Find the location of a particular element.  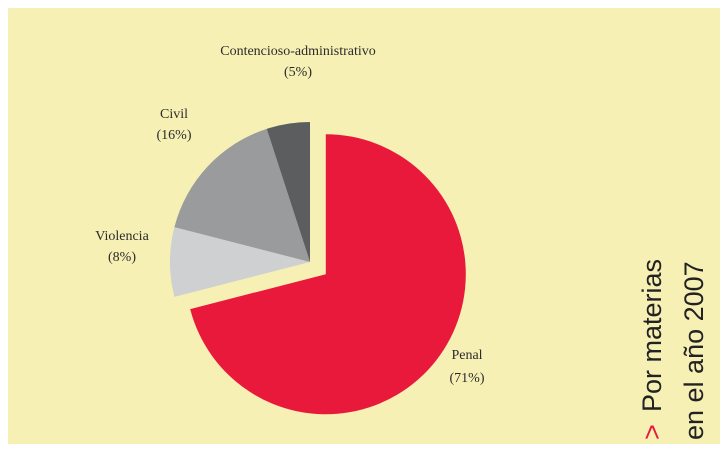

label-contencioso: Contencioso-administrativo is located at coordinates (298, 51).